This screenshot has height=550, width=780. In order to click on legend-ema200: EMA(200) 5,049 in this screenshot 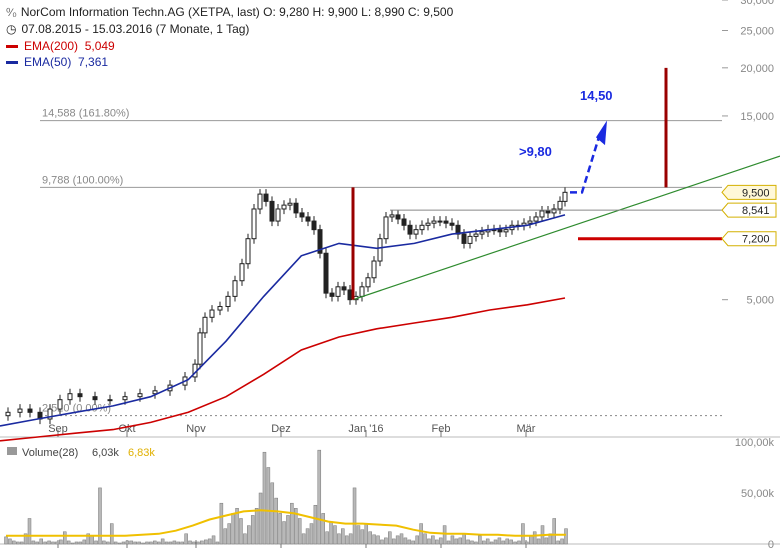, I will do `click(60, 46)`.